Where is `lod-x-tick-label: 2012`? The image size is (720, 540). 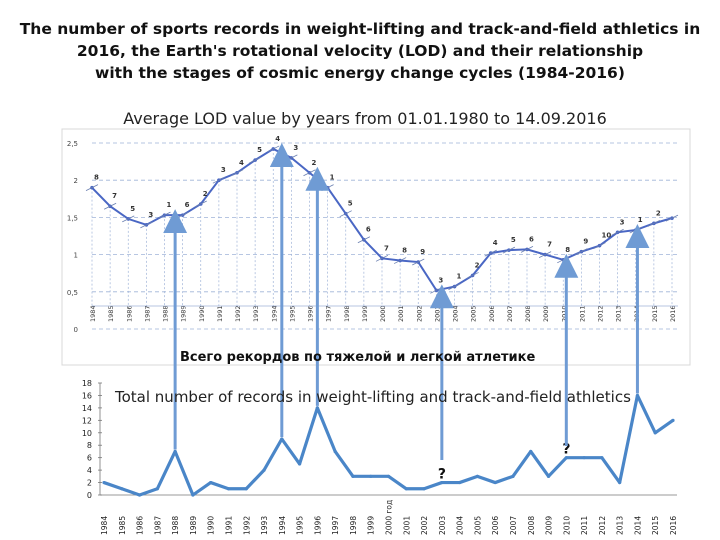 lod-x-tick-label: 2012 is located at coordinates (601, 313).